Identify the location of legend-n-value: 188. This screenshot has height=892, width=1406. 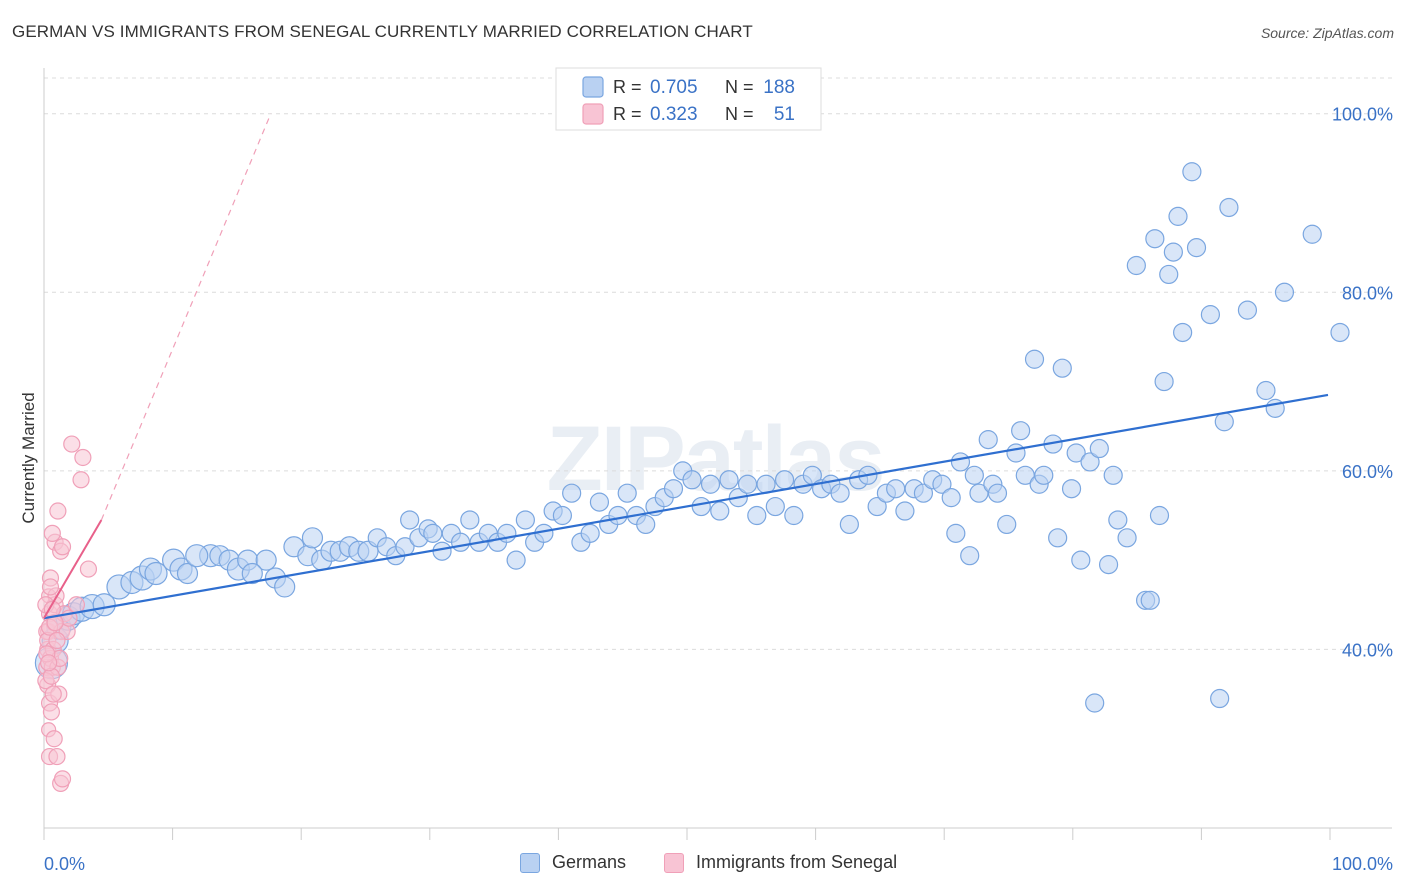
(779, 87).